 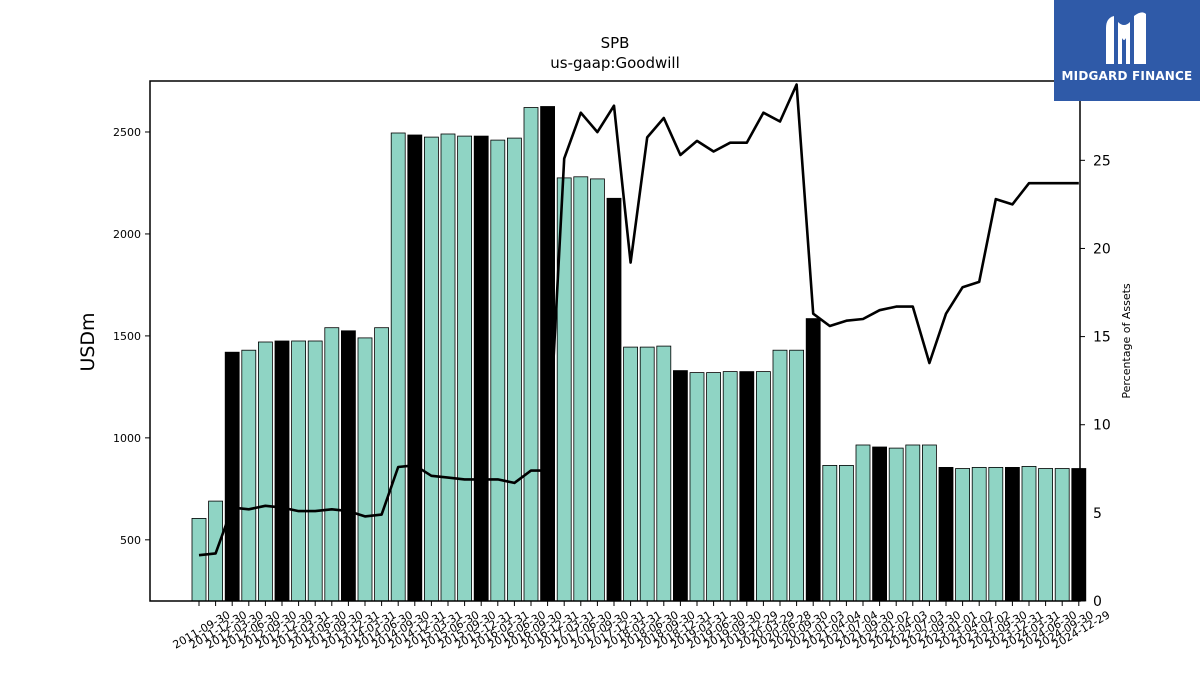 What do you see at coordinates (1102, 249) in the screenshot?
I see `y2-tick-label: 20` at bounding box center [1102, 249].